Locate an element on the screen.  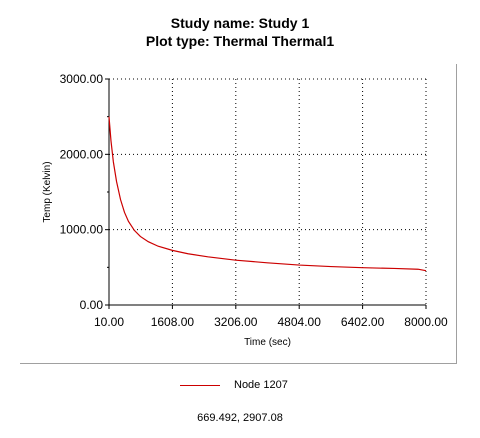
legend: Node 1207 is located at coordinates (234, 385).